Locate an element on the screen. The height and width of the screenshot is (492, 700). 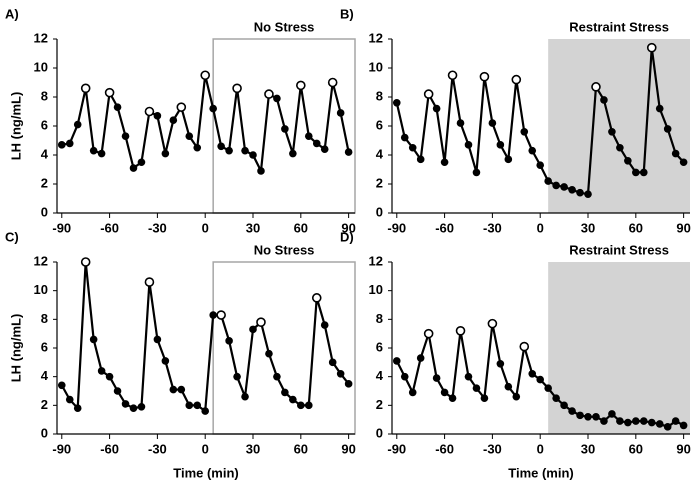
x-tick-label: -90 is located at coordinates (396, 448).